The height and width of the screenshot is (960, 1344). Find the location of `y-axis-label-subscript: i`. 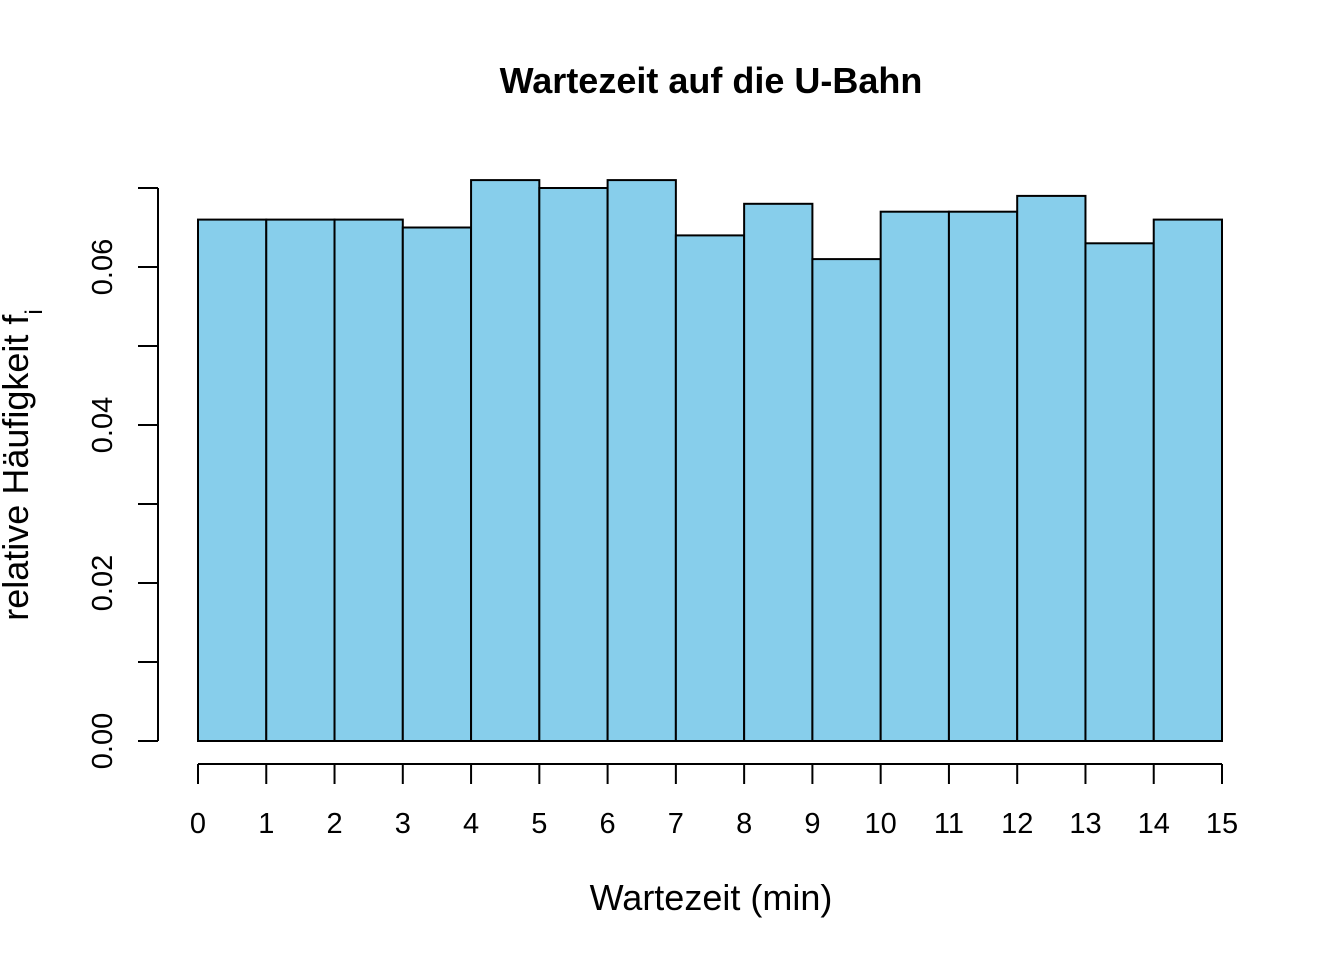

y-axis-label-subscript: i is located at coordinates (34, 311).